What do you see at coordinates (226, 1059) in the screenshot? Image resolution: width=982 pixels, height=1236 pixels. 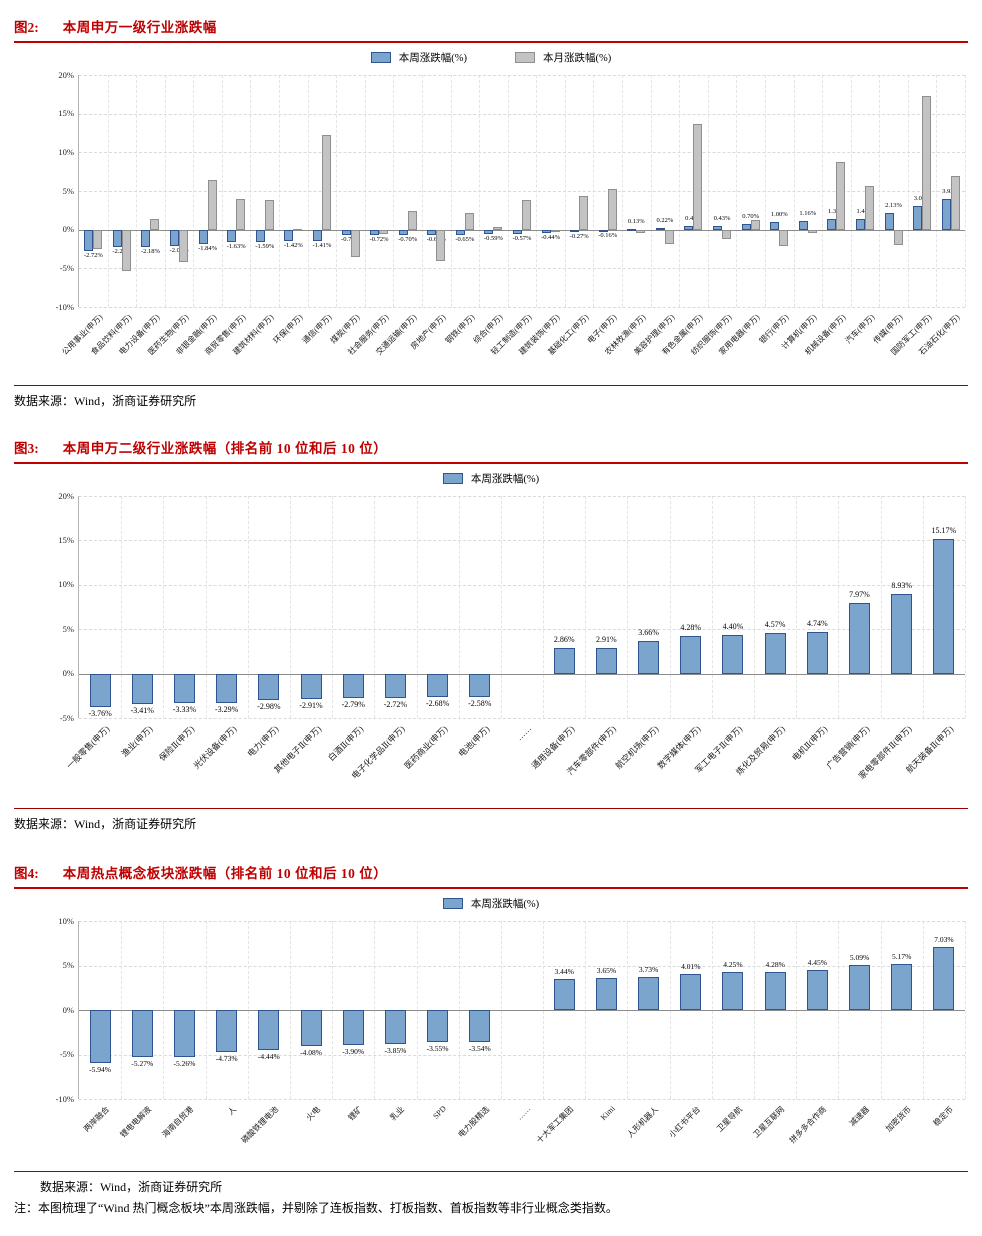 I see `data-label: -4.73%` at bounding box center [226, 1059].